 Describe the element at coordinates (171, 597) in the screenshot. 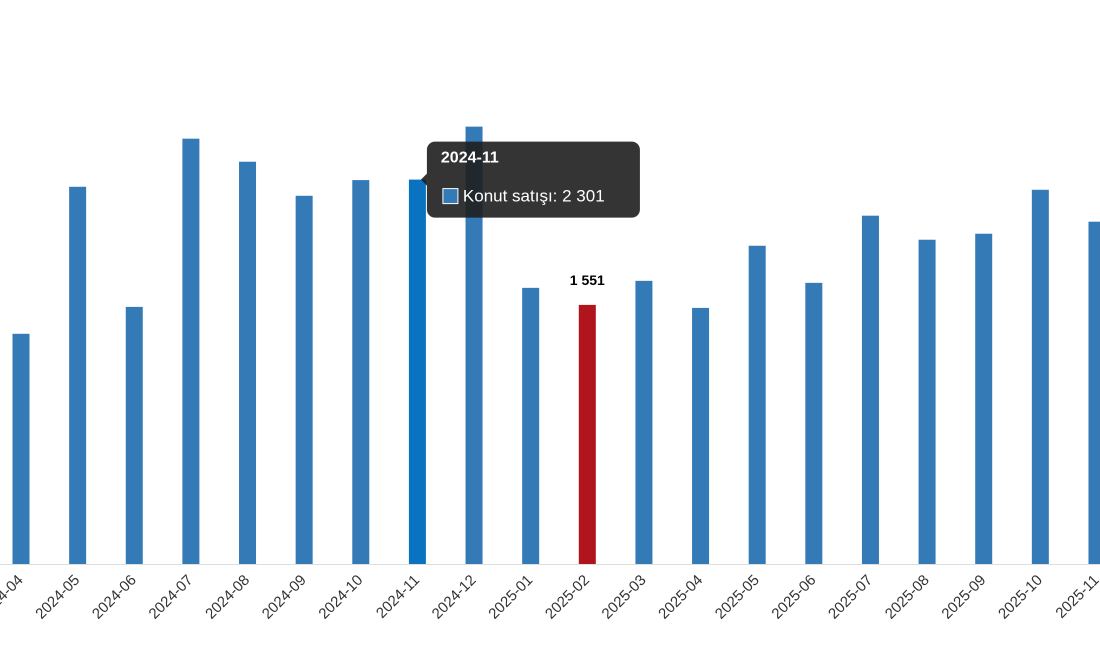

I see `x-tick-label: 2024-07` at that location.